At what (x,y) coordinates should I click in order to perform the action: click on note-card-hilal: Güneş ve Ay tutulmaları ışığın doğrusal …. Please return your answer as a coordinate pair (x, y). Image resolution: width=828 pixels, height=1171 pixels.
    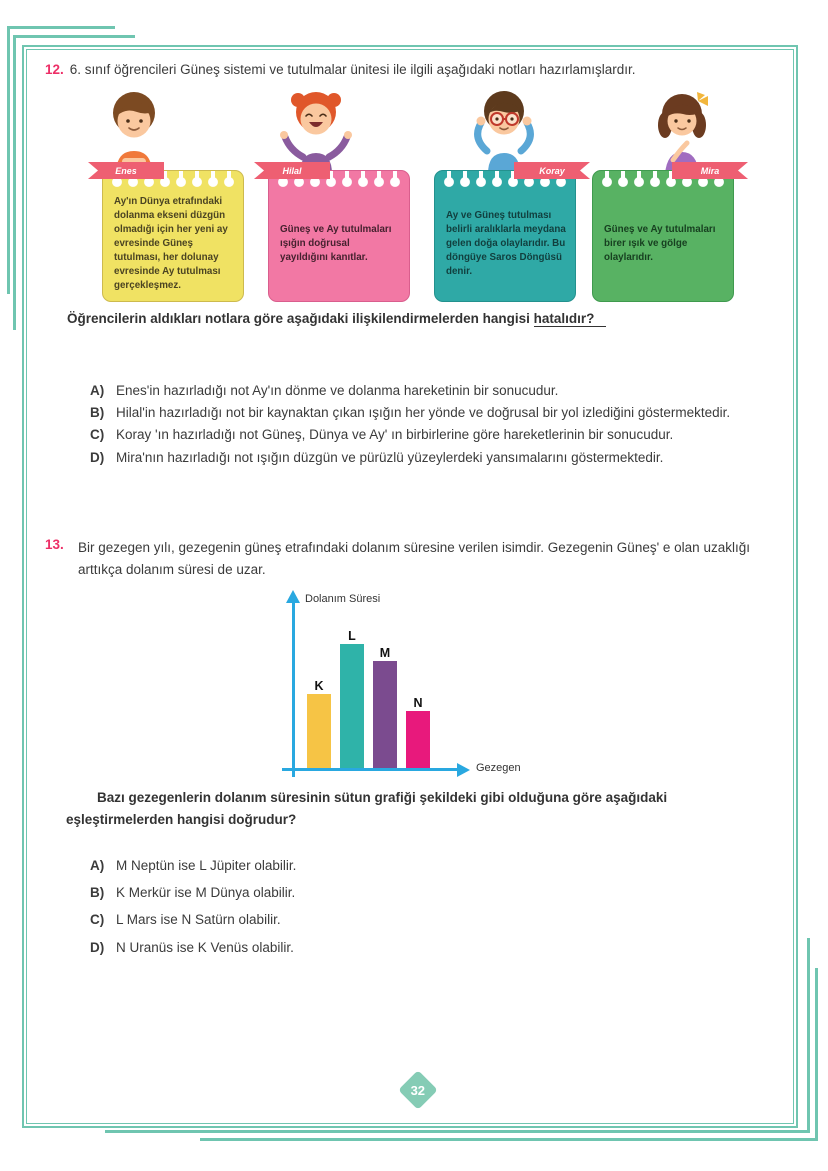
    Looking at the image, I should click on (339, 236).